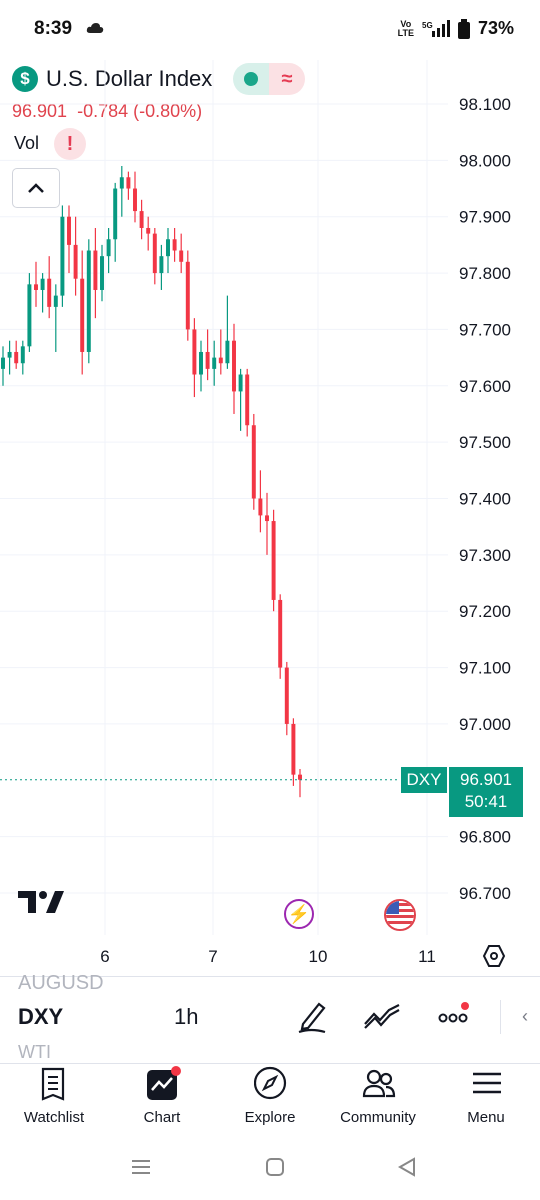 The height and width of the screenshot is (1200, 540). Describe the element at coordinates (485, 893) in the screenshot. I see `y-tick-label: 96.700` at that location.